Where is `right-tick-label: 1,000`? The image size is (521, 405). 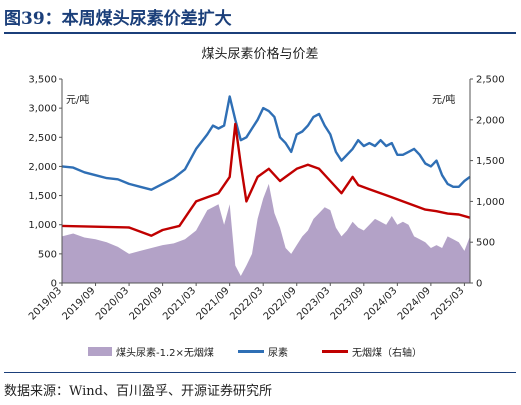
right-tick-label: 1,000 is located at coordinates (490, 202).